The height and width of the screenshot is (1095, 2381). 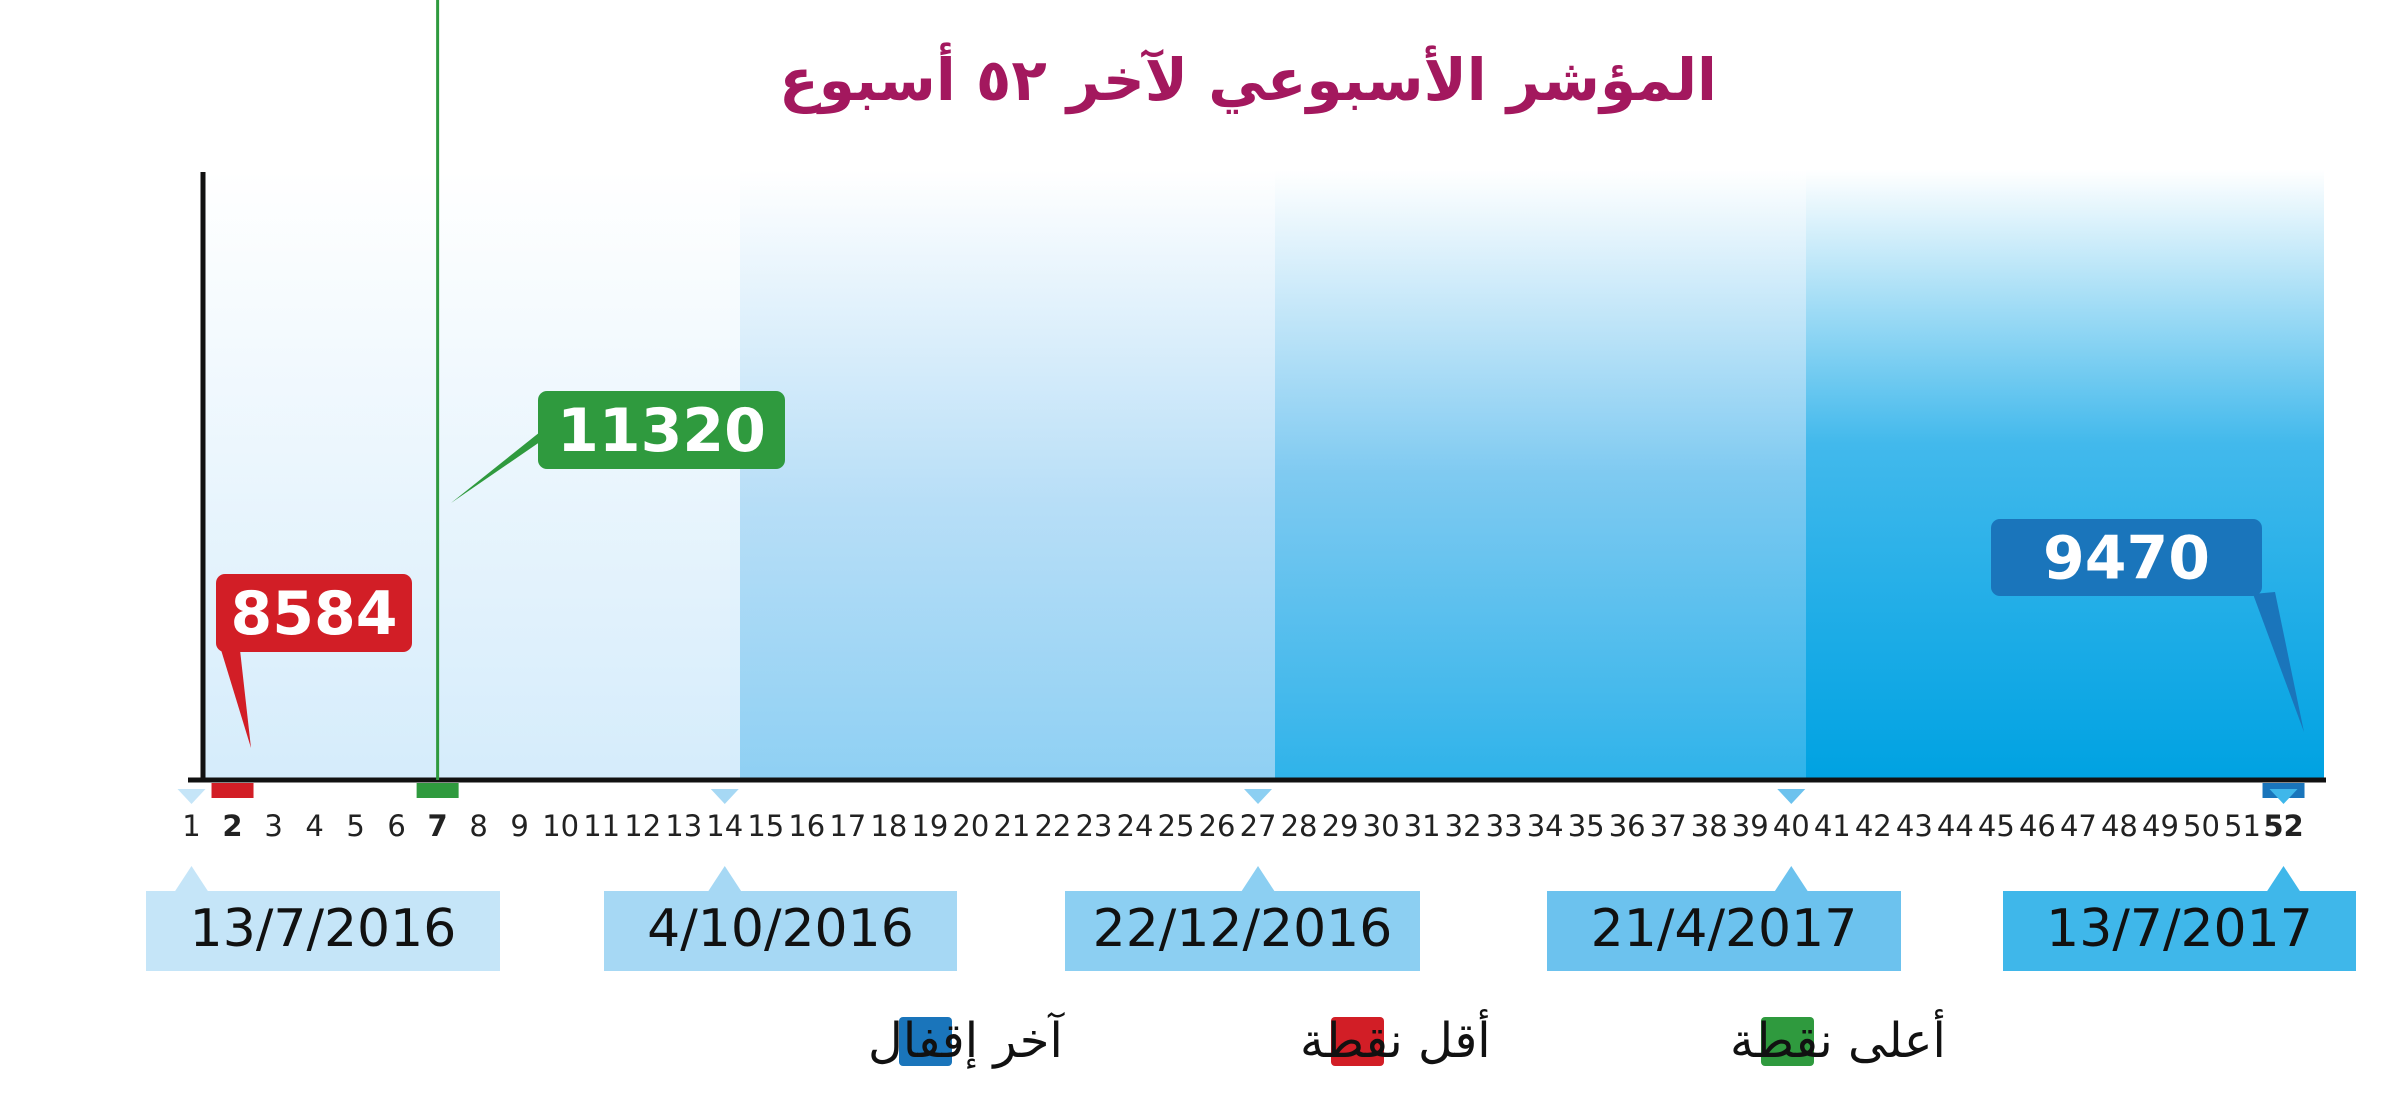 What do you see at coordinates (355, 826) in the screenshot?
I see `x-tick-label: 5` at bounding box center [355, 826].